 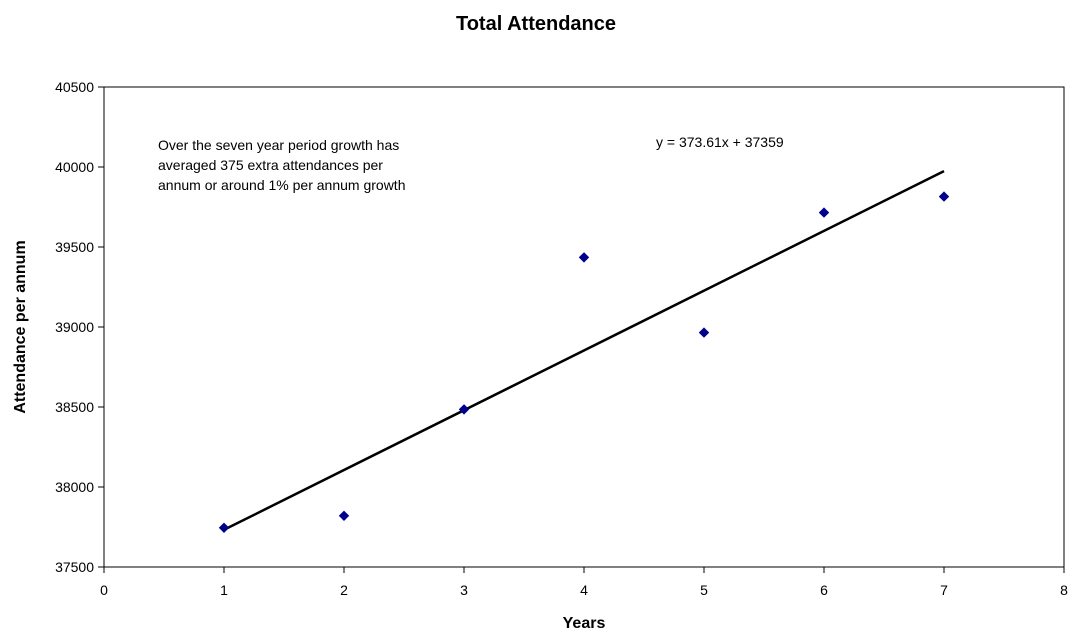 What do you see at coordinates (584, 623) in the screenshot?
I see `x-axis-title: Years` at bounding box center [584, 623].